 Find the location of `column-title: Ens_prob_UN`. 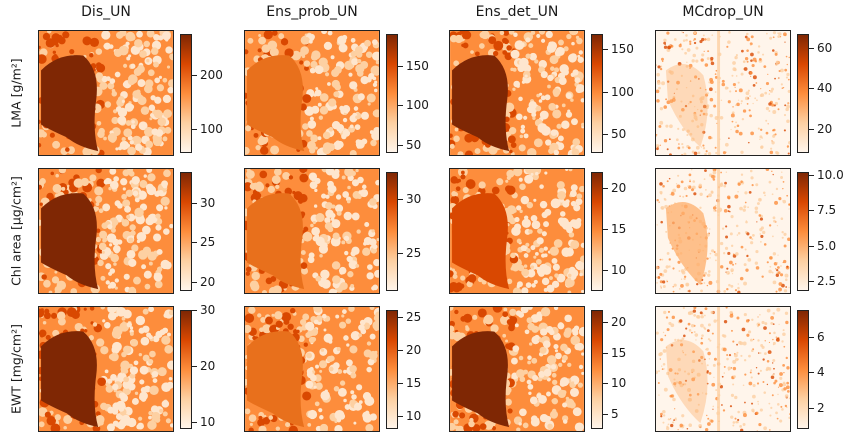

column-title: Ens_prob_UN is located at coordinates (312, 12).